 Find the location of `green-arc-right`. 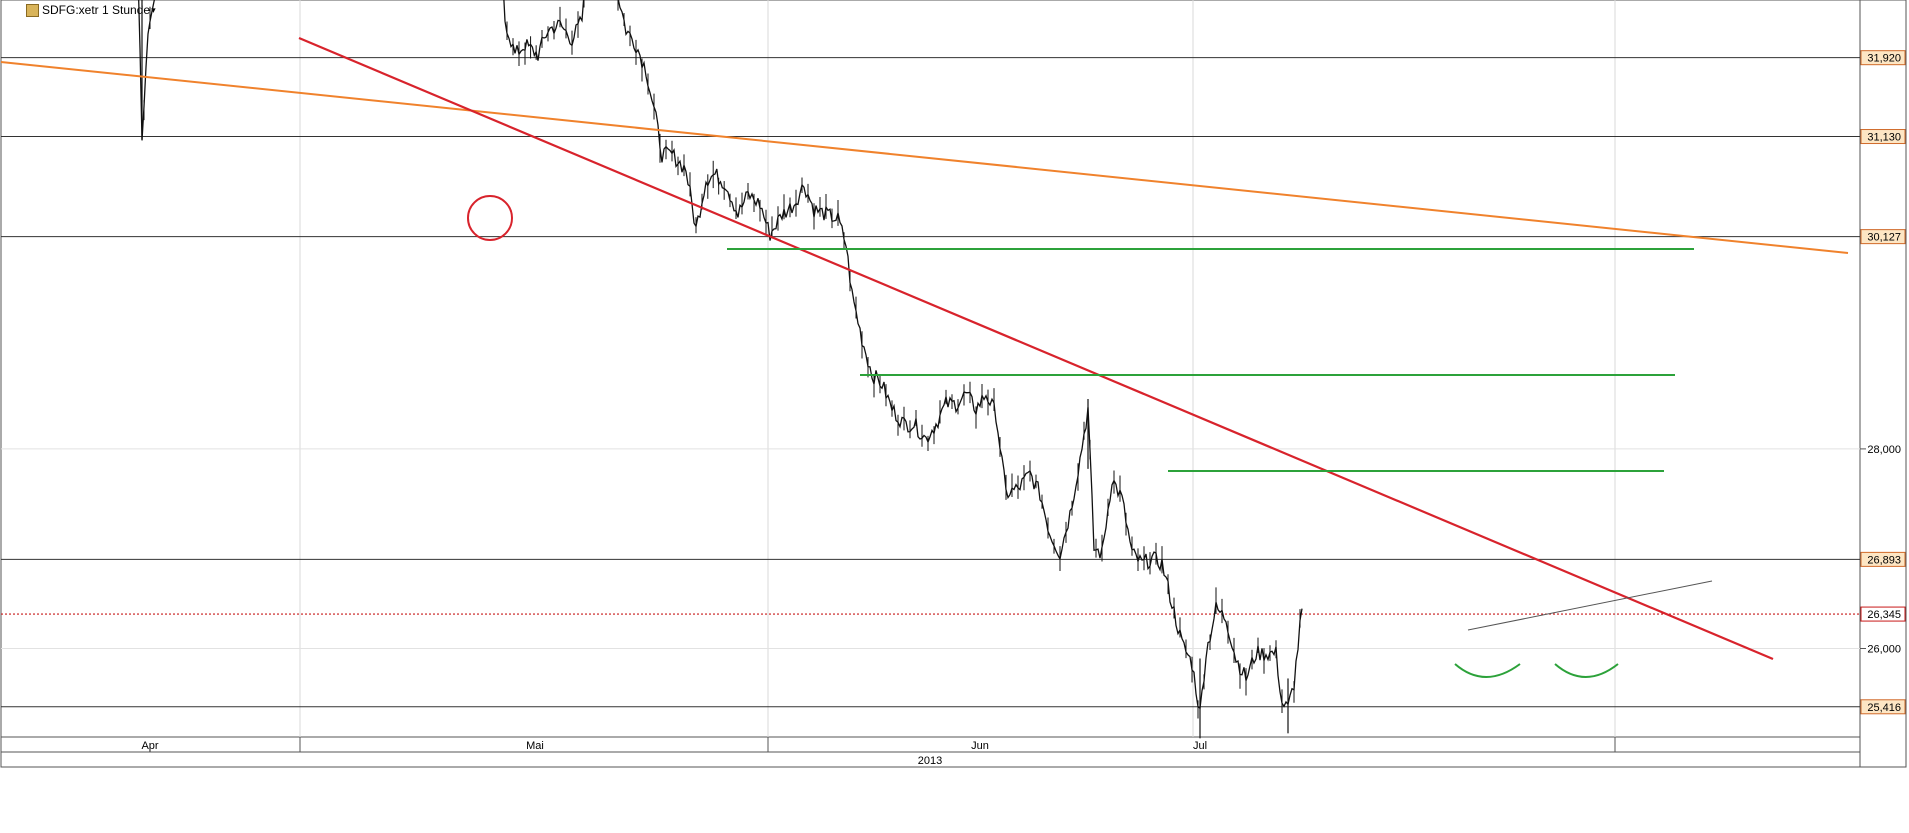

green-arc-right is located at coordinates (1586, 670).